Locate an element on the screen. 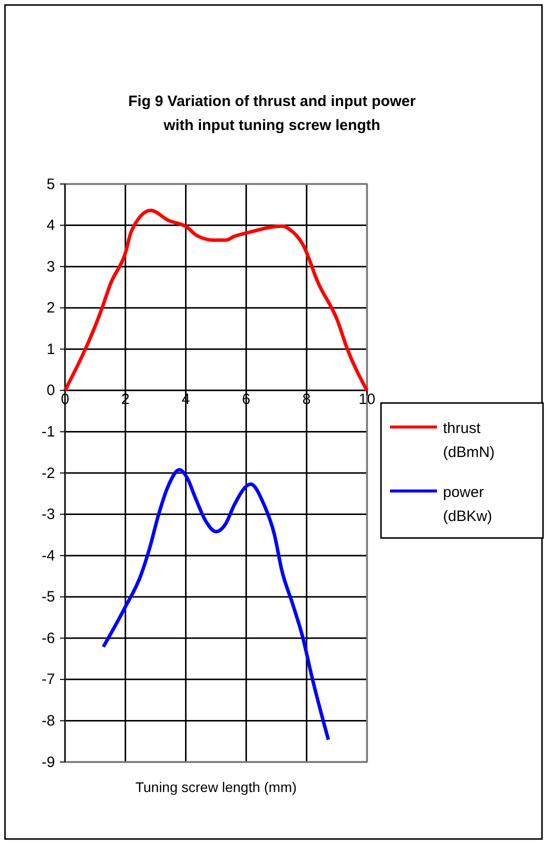  y-tick-label: -8 is located at coordinates (48, 721).